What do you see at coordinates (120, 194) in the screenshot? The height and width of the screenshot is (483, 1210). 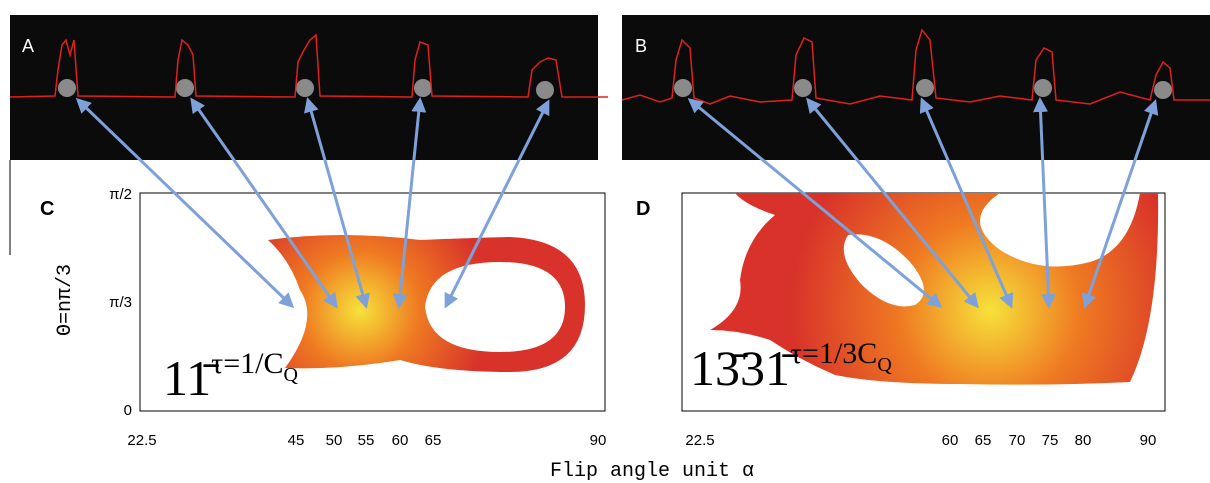 I see `y-tick-label: π/2` at bounding box center [120, 194].